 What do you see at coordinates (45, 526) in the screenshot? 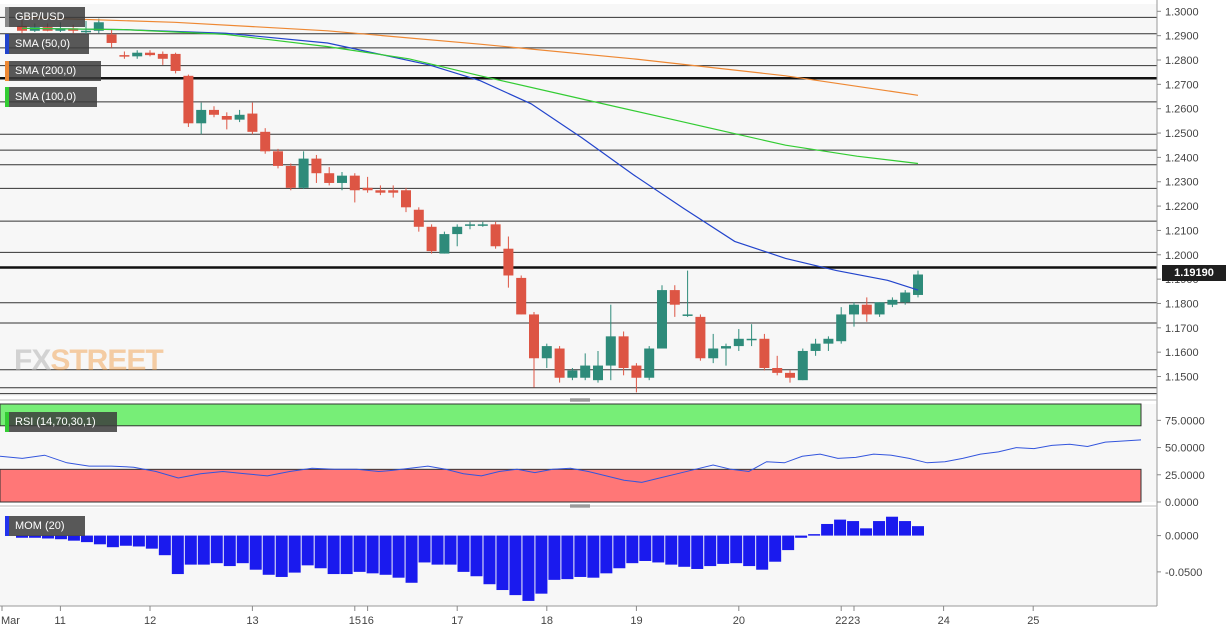
I see `mom-legend: MOM (20)` at bounding box center [45, 526].